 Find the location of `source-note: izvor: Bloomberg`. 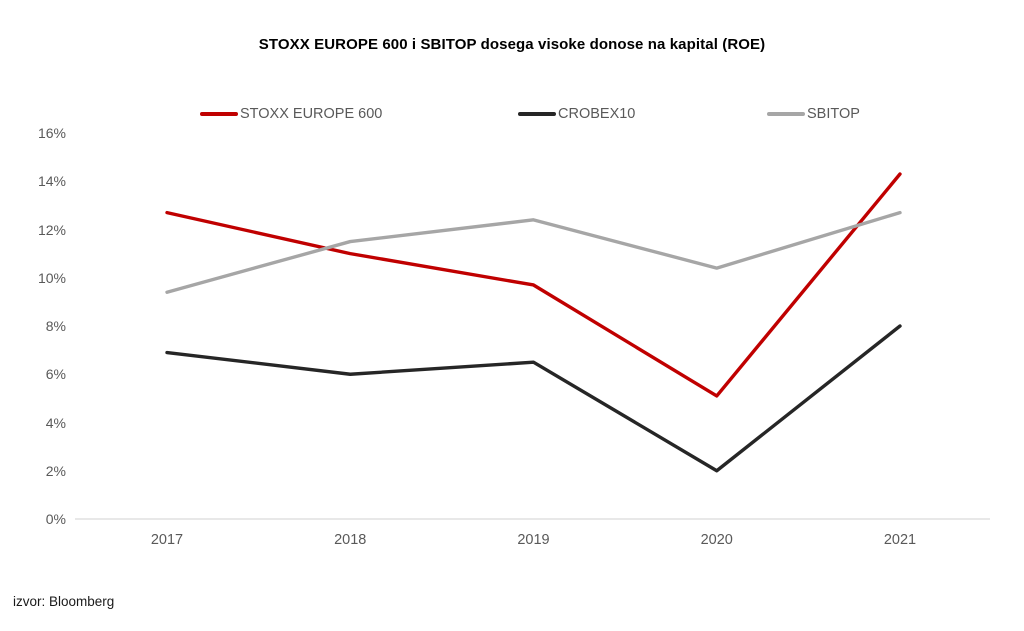

source-note: izvor: Bloomberg is located at coordinates (64, 601).